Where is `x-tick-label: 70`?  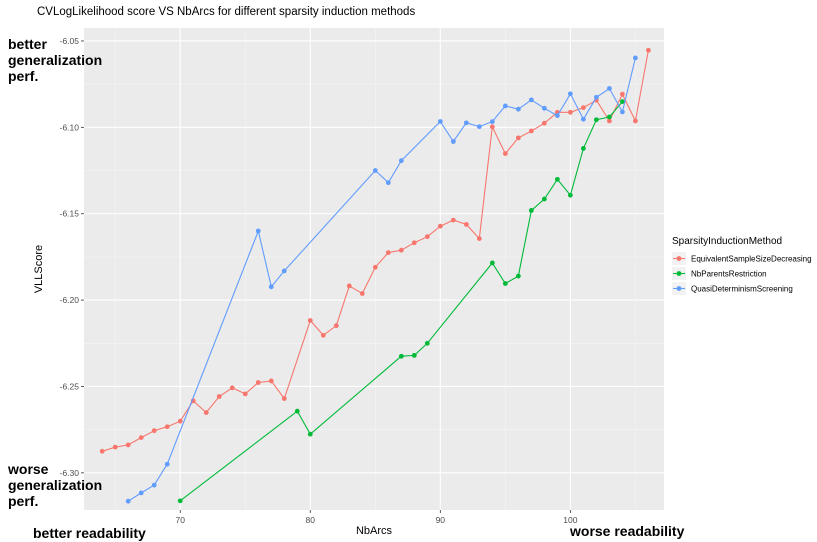 x-tick-label: 70 is located at coordinates (180, 520).